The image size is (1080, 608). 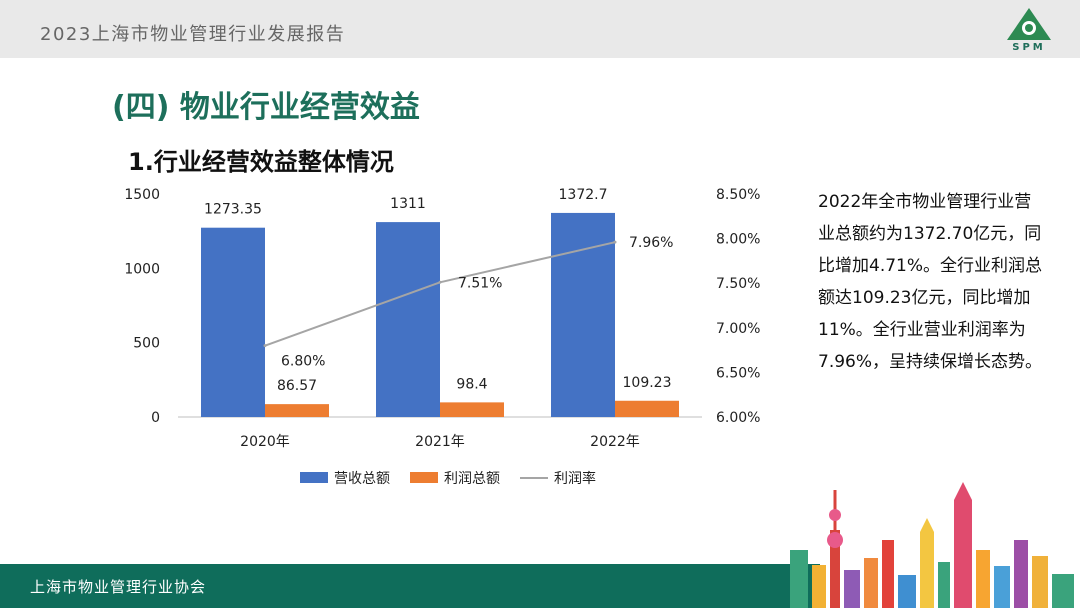 I want to click on margin-data-label: 7.51%, so click(x=480, y=283).